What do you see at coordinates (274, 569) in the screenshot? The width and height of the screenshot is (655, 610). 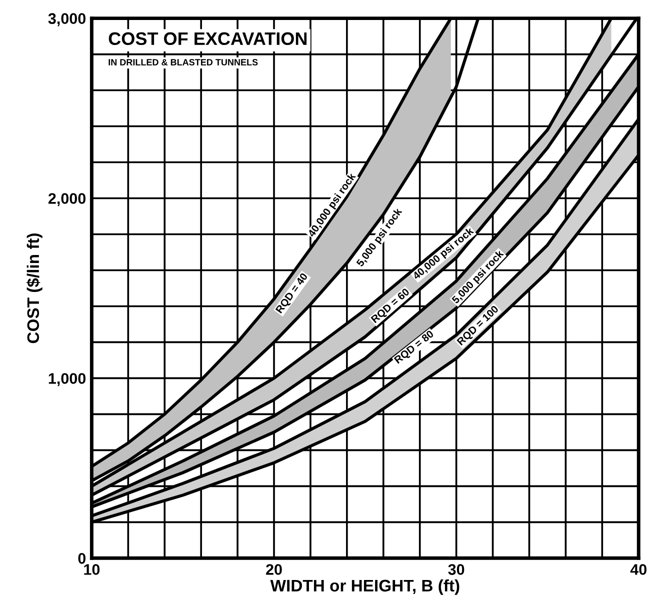 I see `x-tick-label: 20` at bounding box center [274, 569].